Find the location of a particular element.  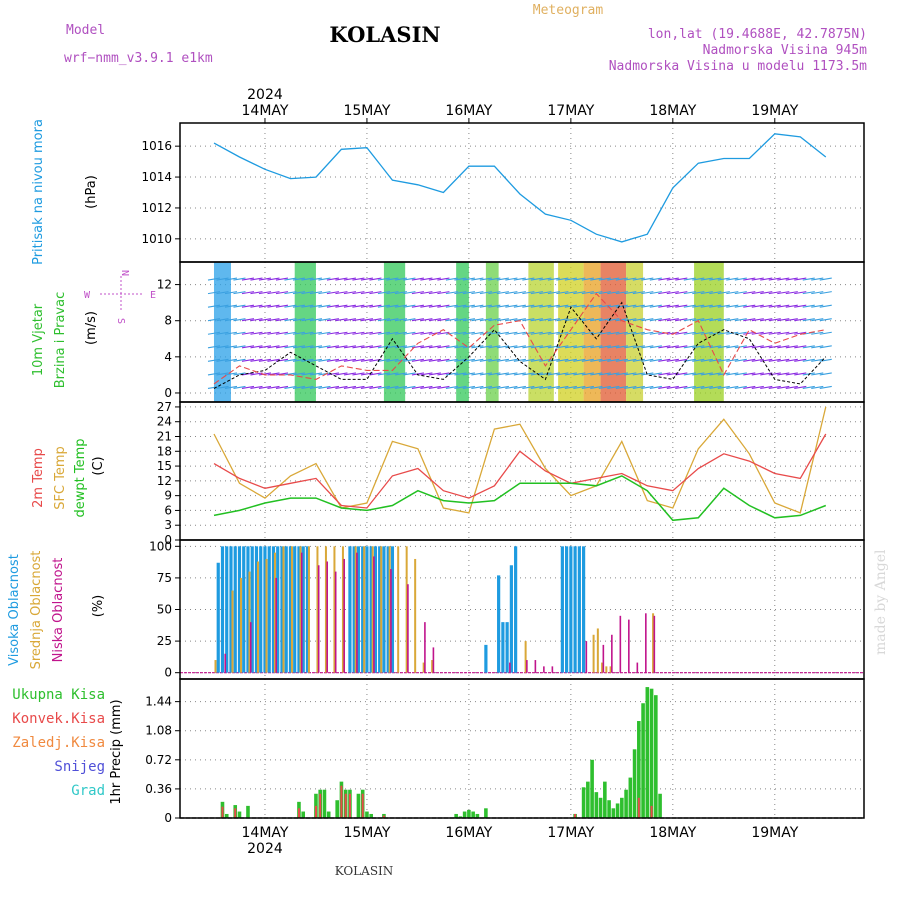

y-tick-label: 0.36 is located at coordinates (158, 789).